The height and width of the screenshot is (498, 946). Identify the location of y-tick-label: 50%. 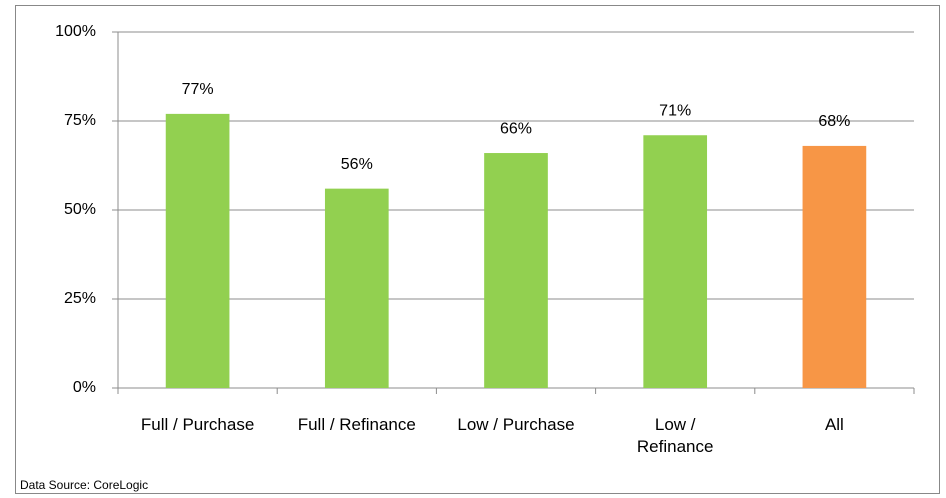
(80, 209).